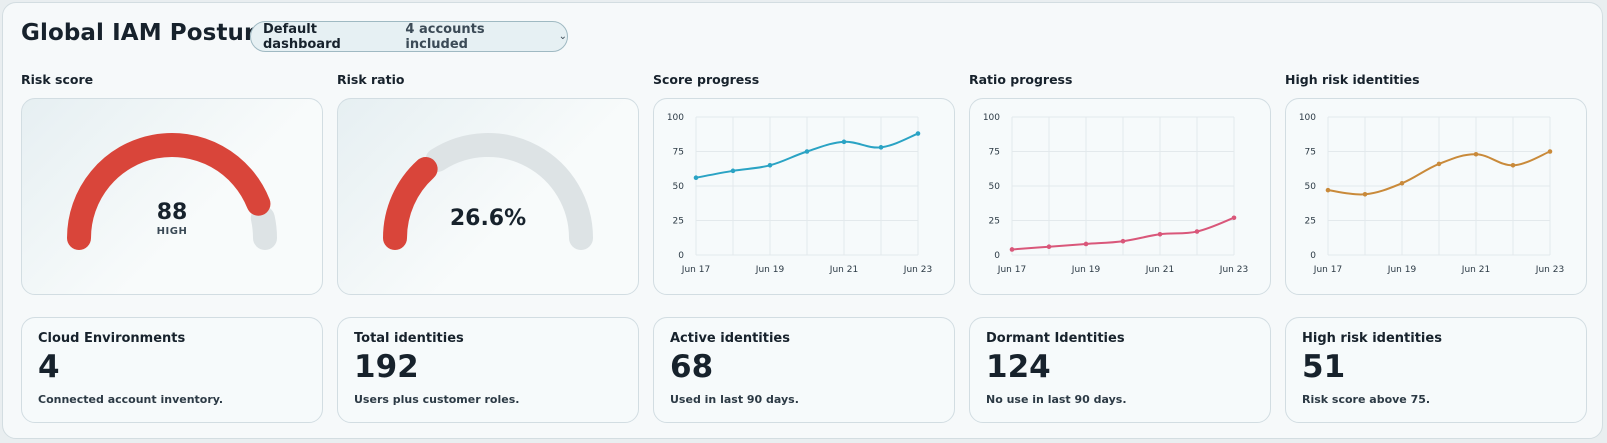  I want to click on stat-description: Connected account inventory., so click(131, 399).